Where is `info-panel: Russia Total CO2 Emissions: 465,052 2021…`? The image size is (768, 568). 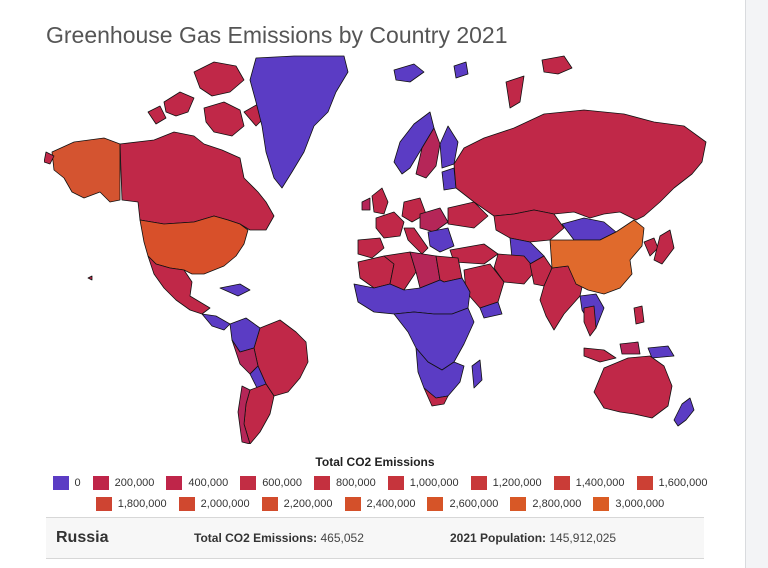 info-panel: Russia Total CO2 Emissions: 465,052 2021… is located at coordinates (375, 538).